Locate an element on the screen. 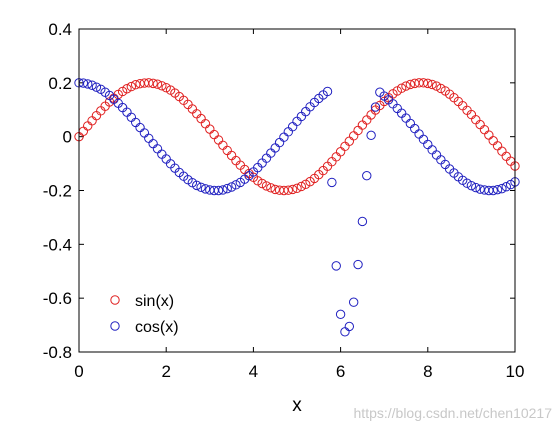 The image size is (560, 433). y-axis-tick-labels: 0.4 0.2 0 -0.2 -0.4 -0.6 -0.8 is located at coordinates (57, 191).